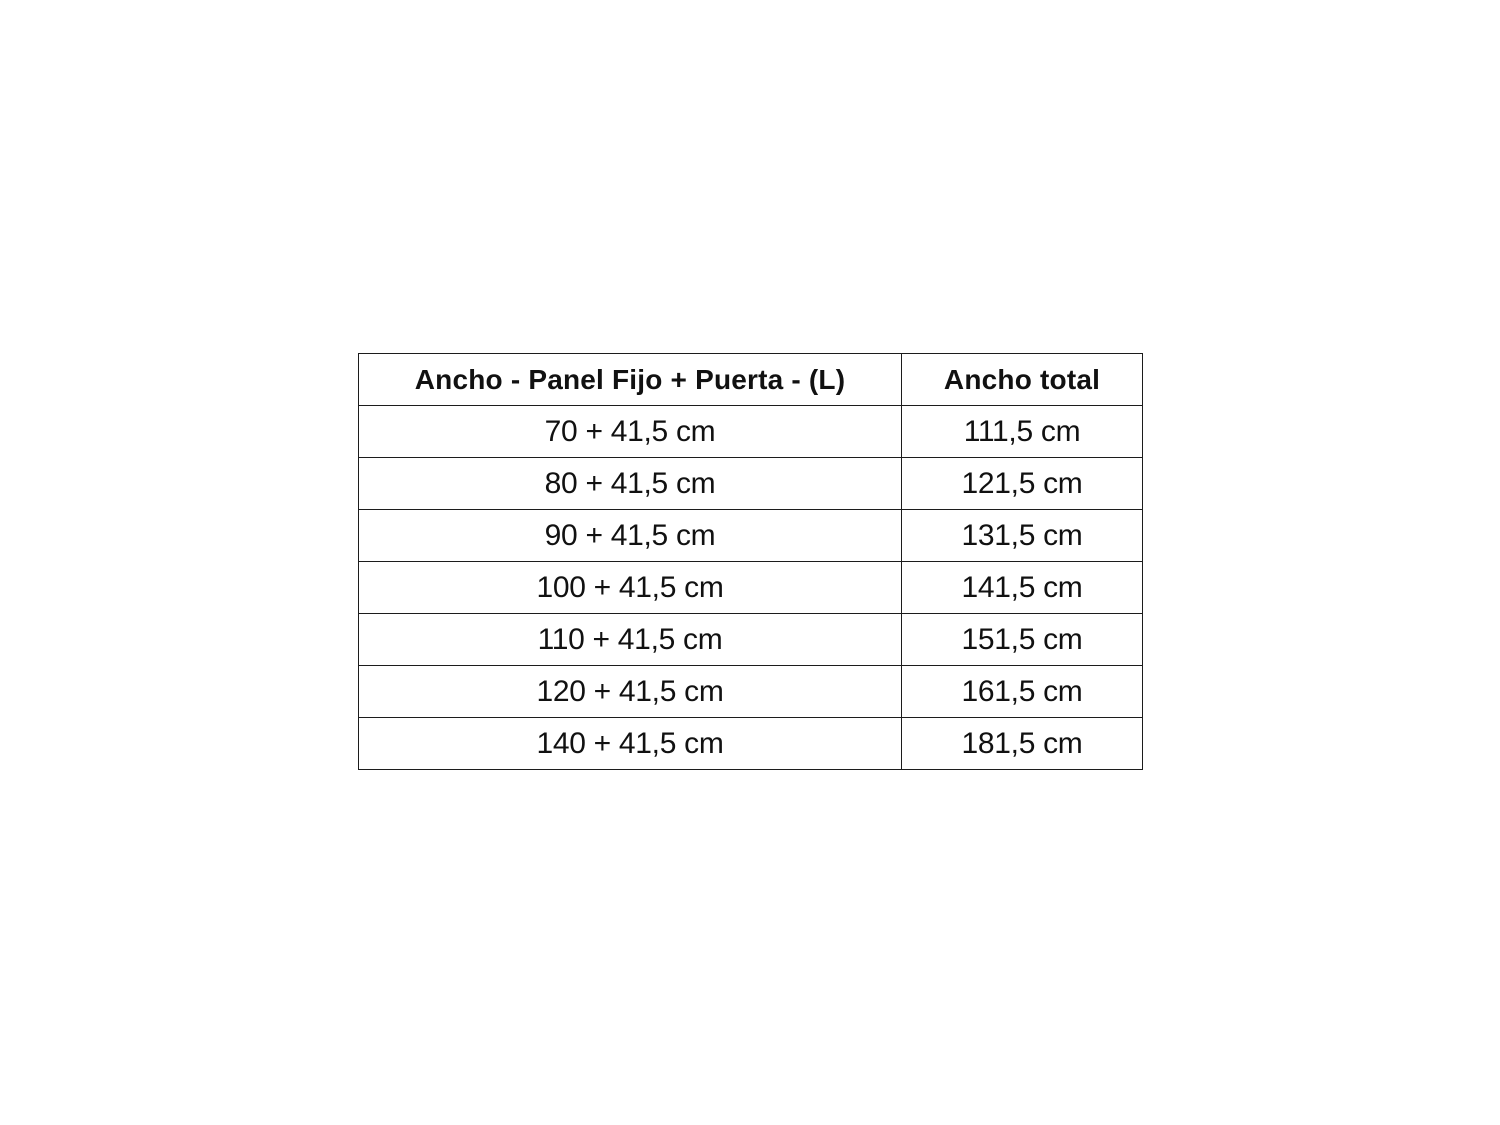  What do you see at coordinates (630, 379) in the screenshot?
I see `column-header-panel-width: Ancho - Panel Fijo + Puerta - (L)` at bounding box center [630, 379].